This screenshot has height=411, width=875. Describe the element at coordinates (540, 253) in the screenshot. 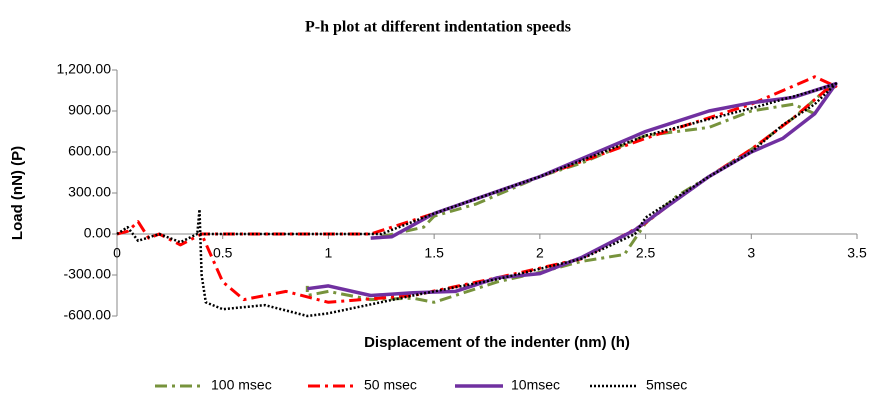

I see `x-tick-label: 2` at that location.